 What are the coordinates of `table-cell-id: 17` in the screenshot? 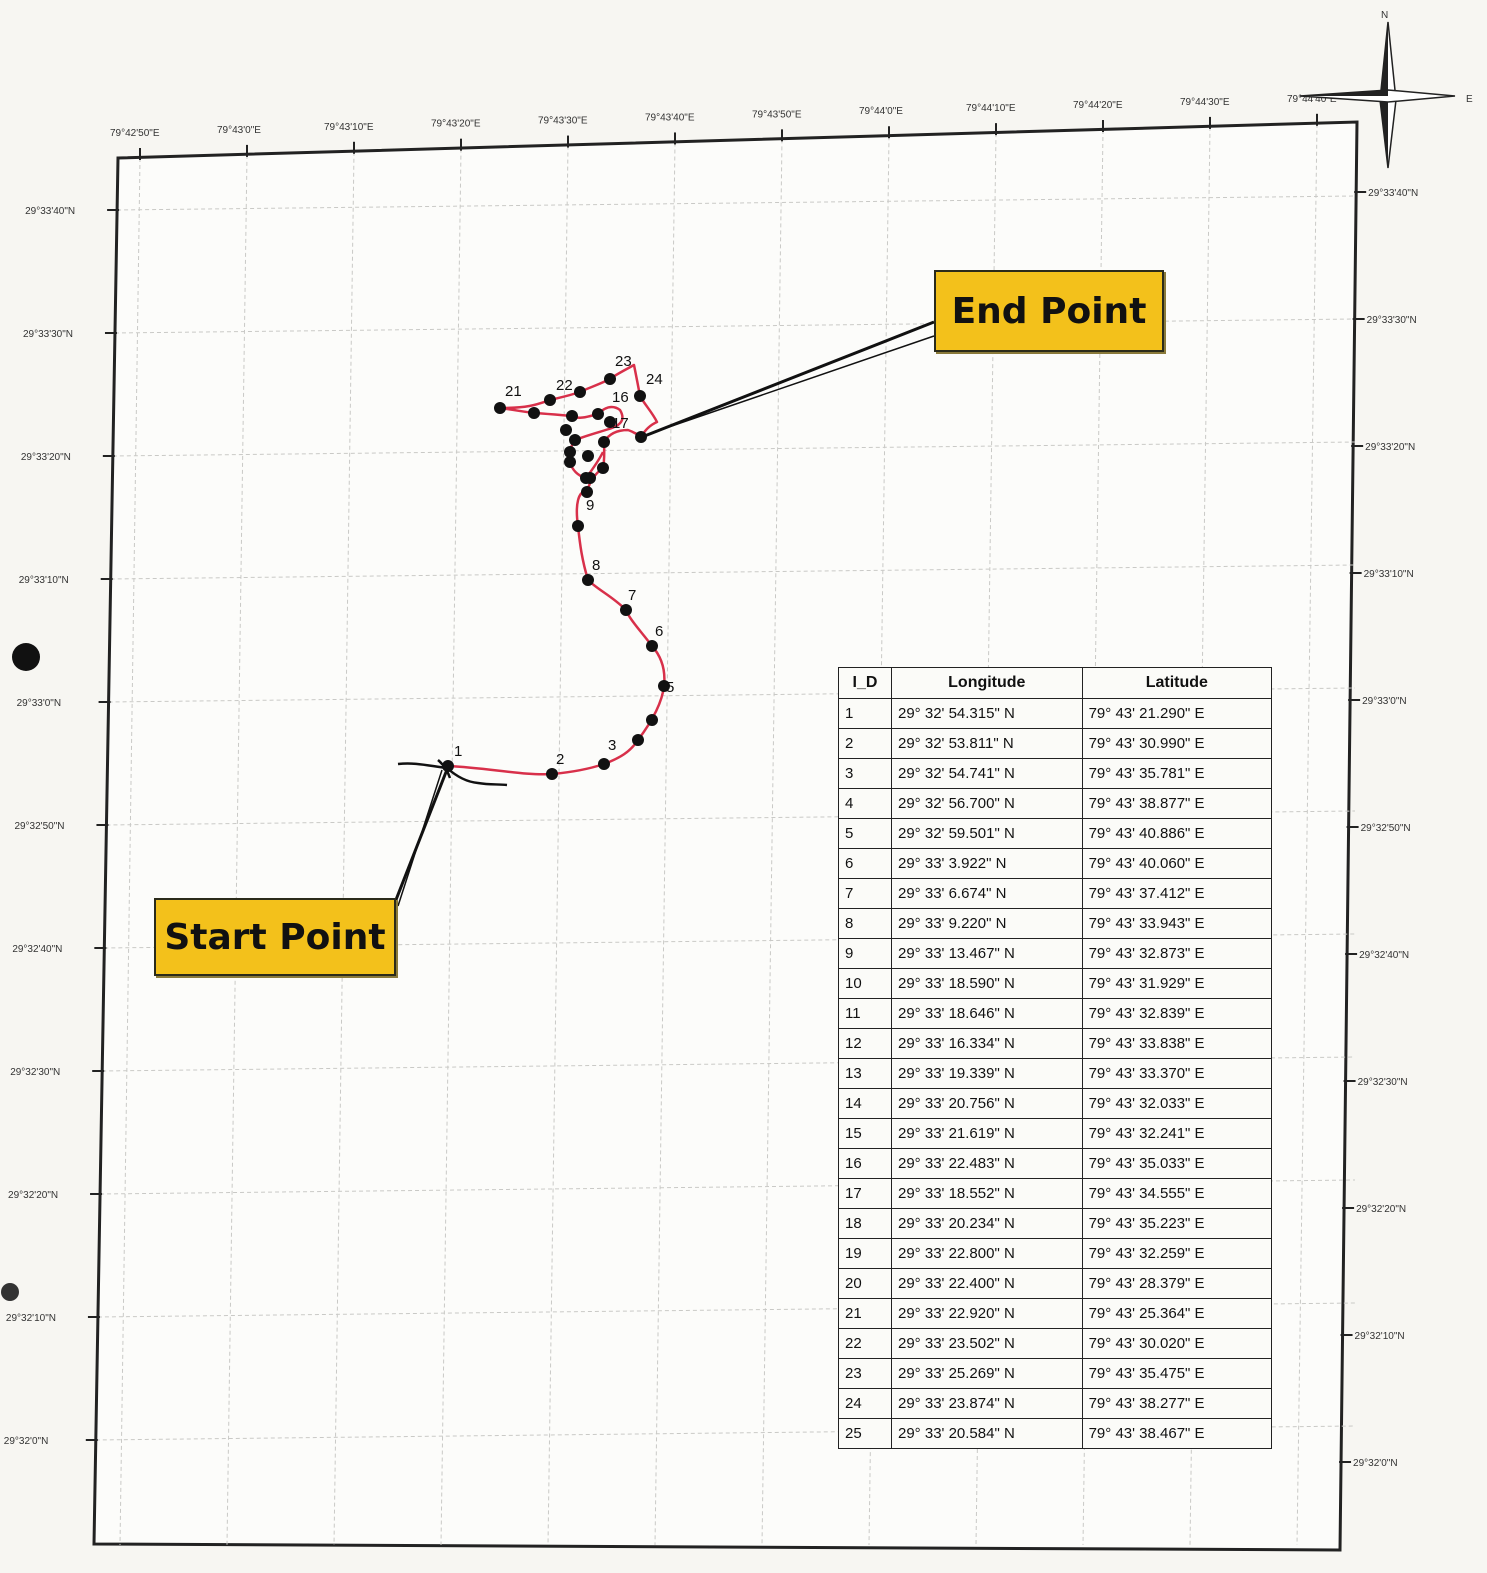 It's located at (865, 1193).